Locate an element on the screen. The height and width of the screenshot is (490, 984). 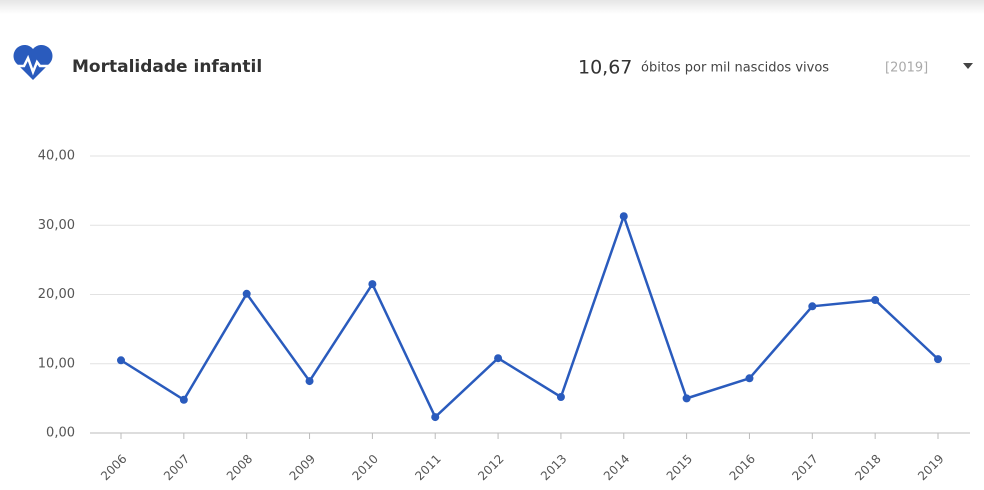
chart-title: Mortalidade infantil is located at coordinates (167, 67).